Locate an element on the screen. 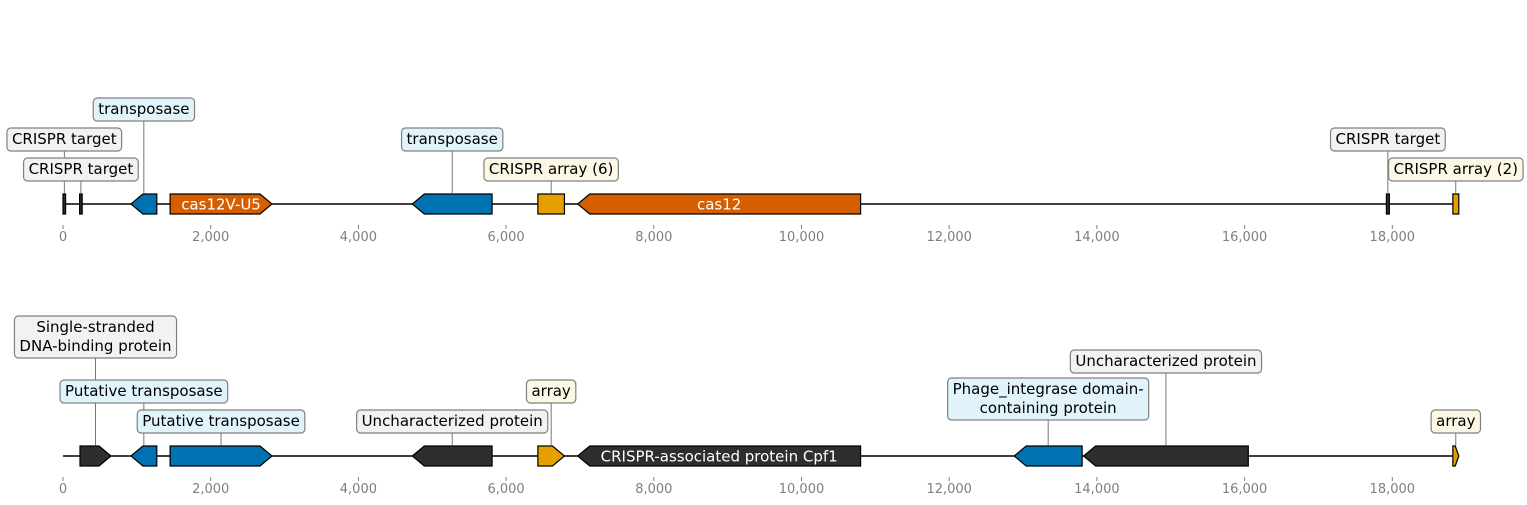  feature-label: Single-stranded DNA-binding protein is located at coordinates (95, 336).